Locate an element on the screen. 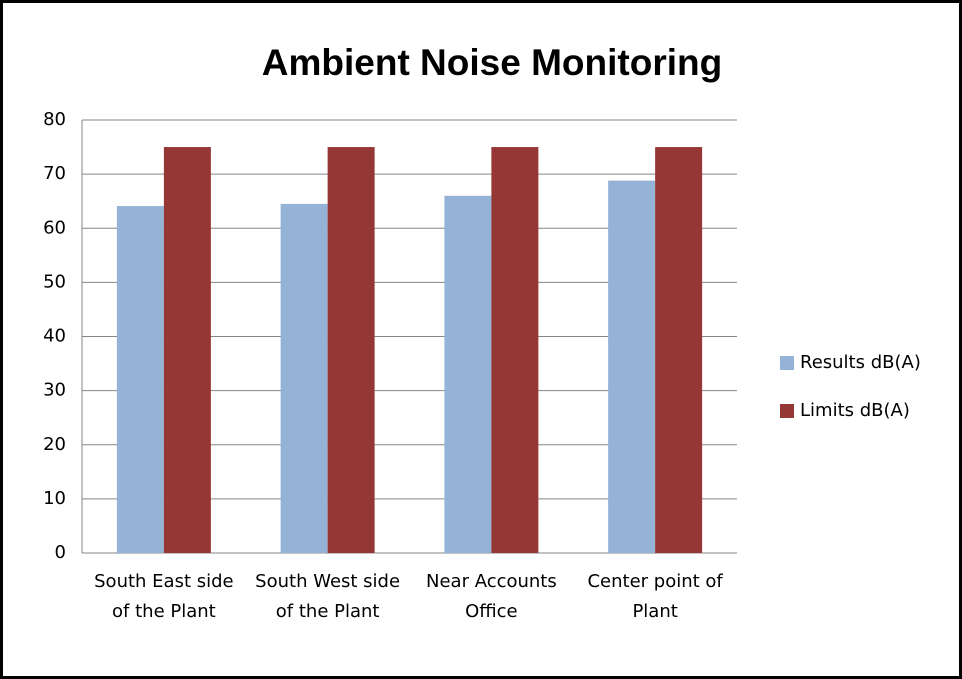 This screenshot has height=679, width=962. y-tick-label: 0 is located at coordinates (60, 552).